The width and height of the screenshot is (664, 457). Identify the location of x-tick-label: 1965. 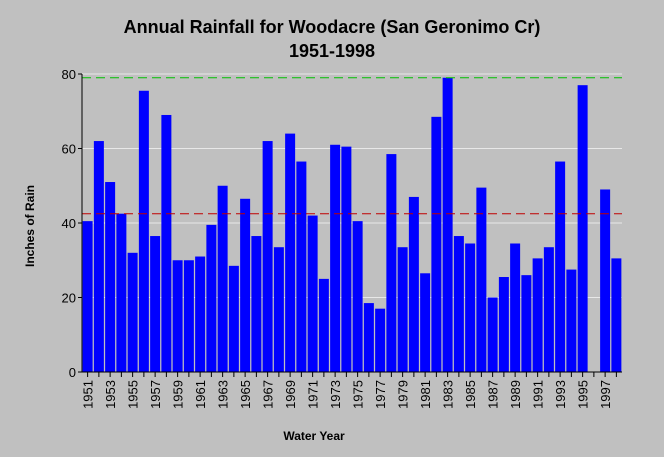
(245, 394).